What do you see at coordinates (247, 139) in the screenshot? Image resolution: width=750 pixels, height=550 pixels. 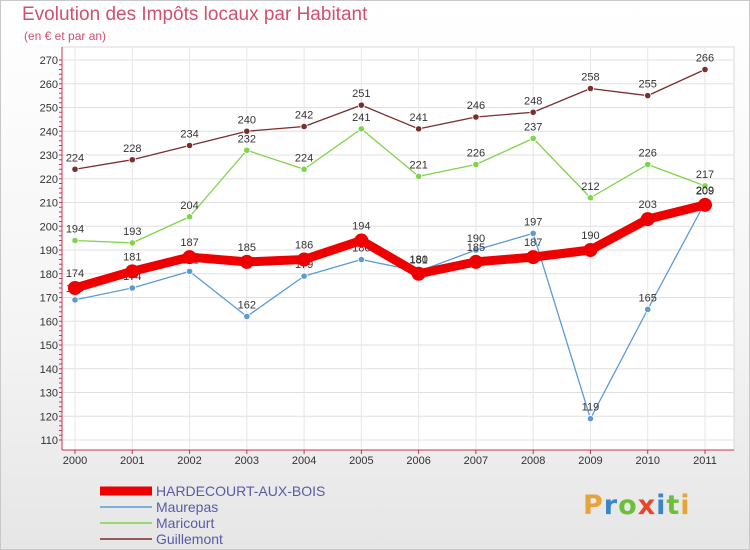 I see `data-label-maricourt: 232` at bounding box center [247, 139].